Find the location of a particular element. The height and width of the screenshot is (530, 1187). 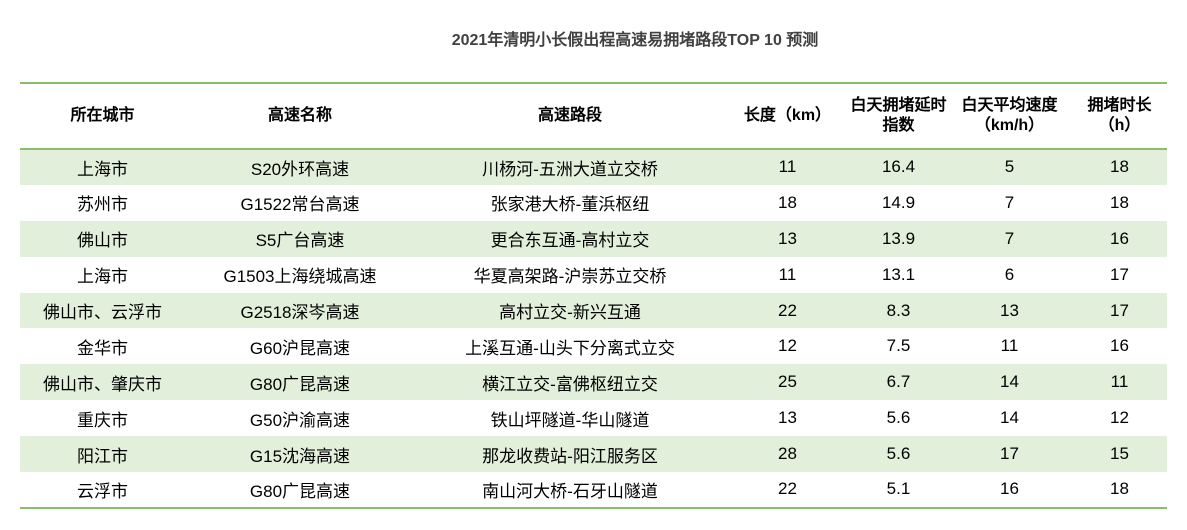

cell-highway-section: 那龙收费站-阳江服务区 is located at coordinates (570, 456).